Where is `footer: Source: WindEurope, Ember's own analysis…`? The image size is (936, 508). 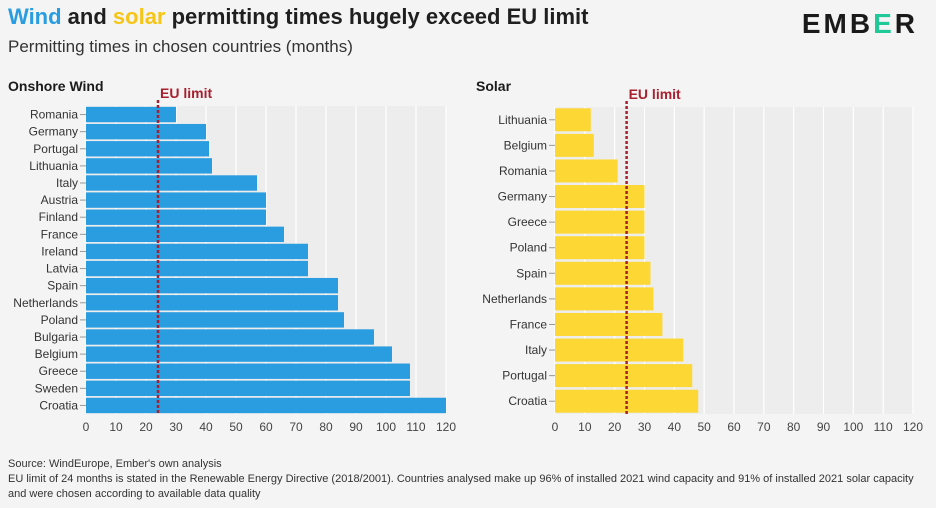
footer: Source: WindEurope, Ember's own analysis… is located at coordinates (468, 479).